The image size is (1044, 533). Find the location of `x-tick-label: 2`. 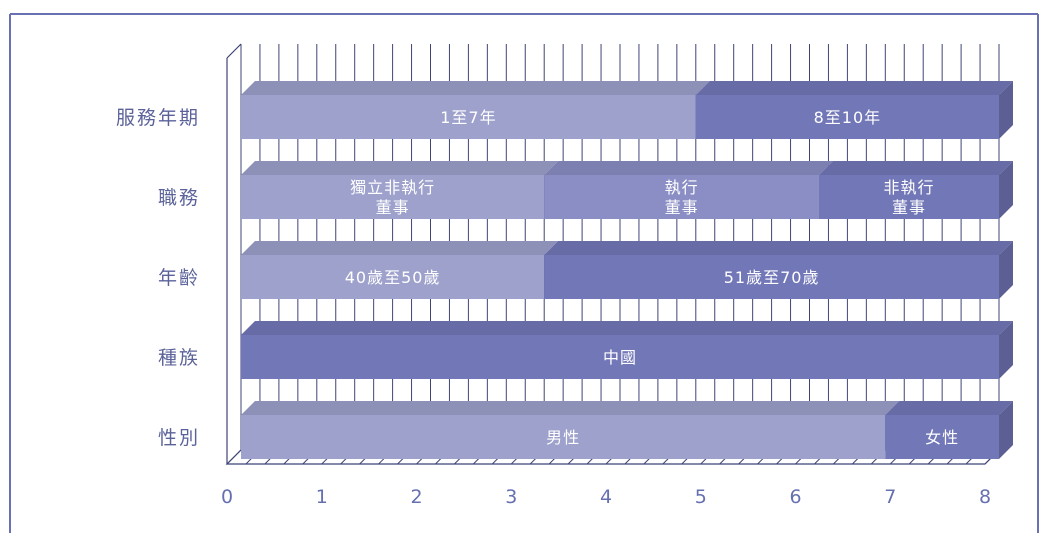

x-tick-label: 2 is located at coordinates (416, 497).